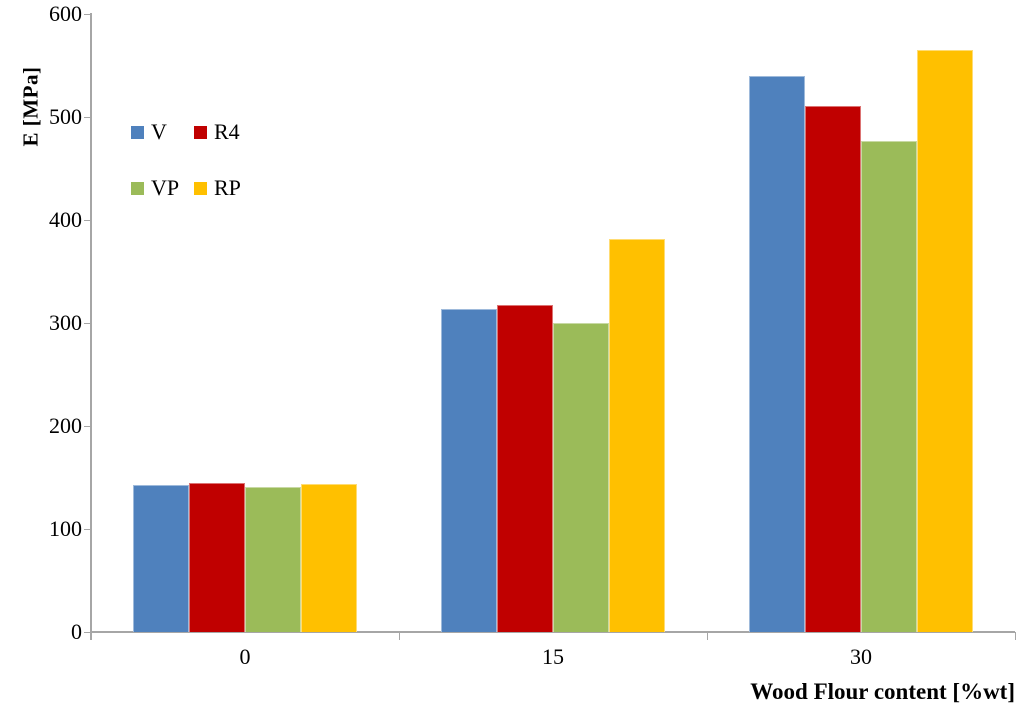 The height and width of the screenshot is (711, 1024). What do you see at coordinates (65, 219) in the screenshot?
I see `y-tick-label: 400` at bounding box center [65, 219].